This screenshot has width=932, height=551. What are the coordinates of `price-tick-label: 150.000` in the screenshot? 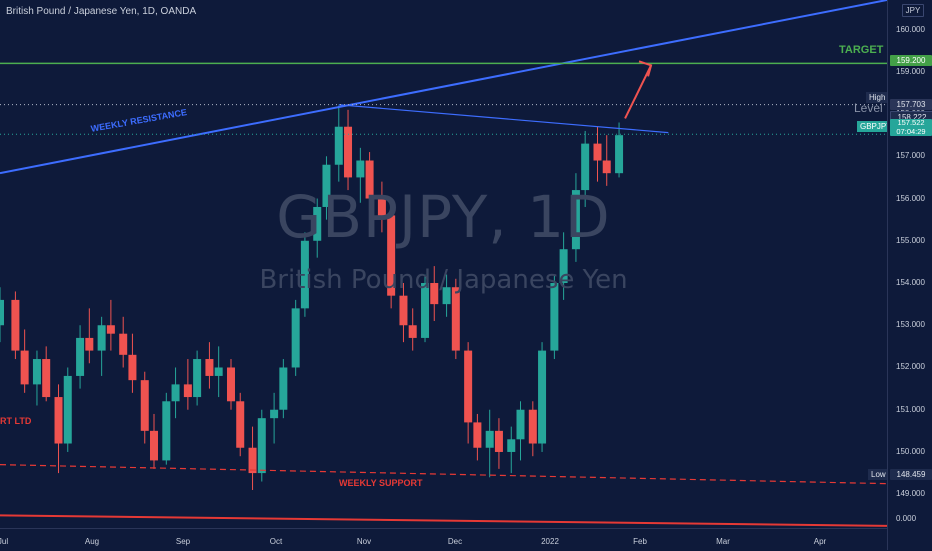 It's located at (910, 451).